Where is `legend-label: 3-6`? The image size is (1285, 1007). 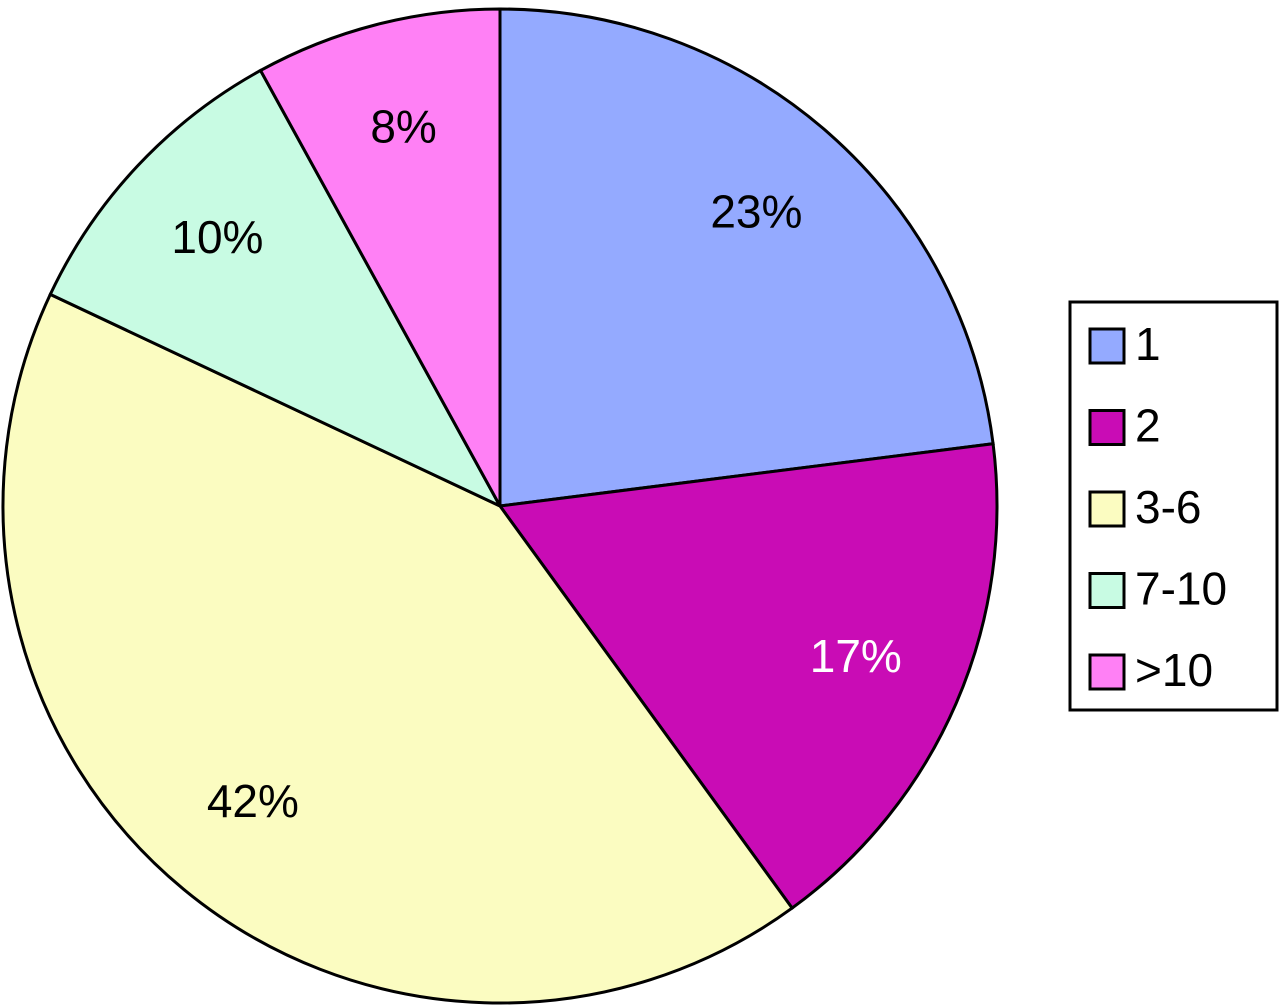
legend-label: 3-6 is located at coordinates (1168, 507).